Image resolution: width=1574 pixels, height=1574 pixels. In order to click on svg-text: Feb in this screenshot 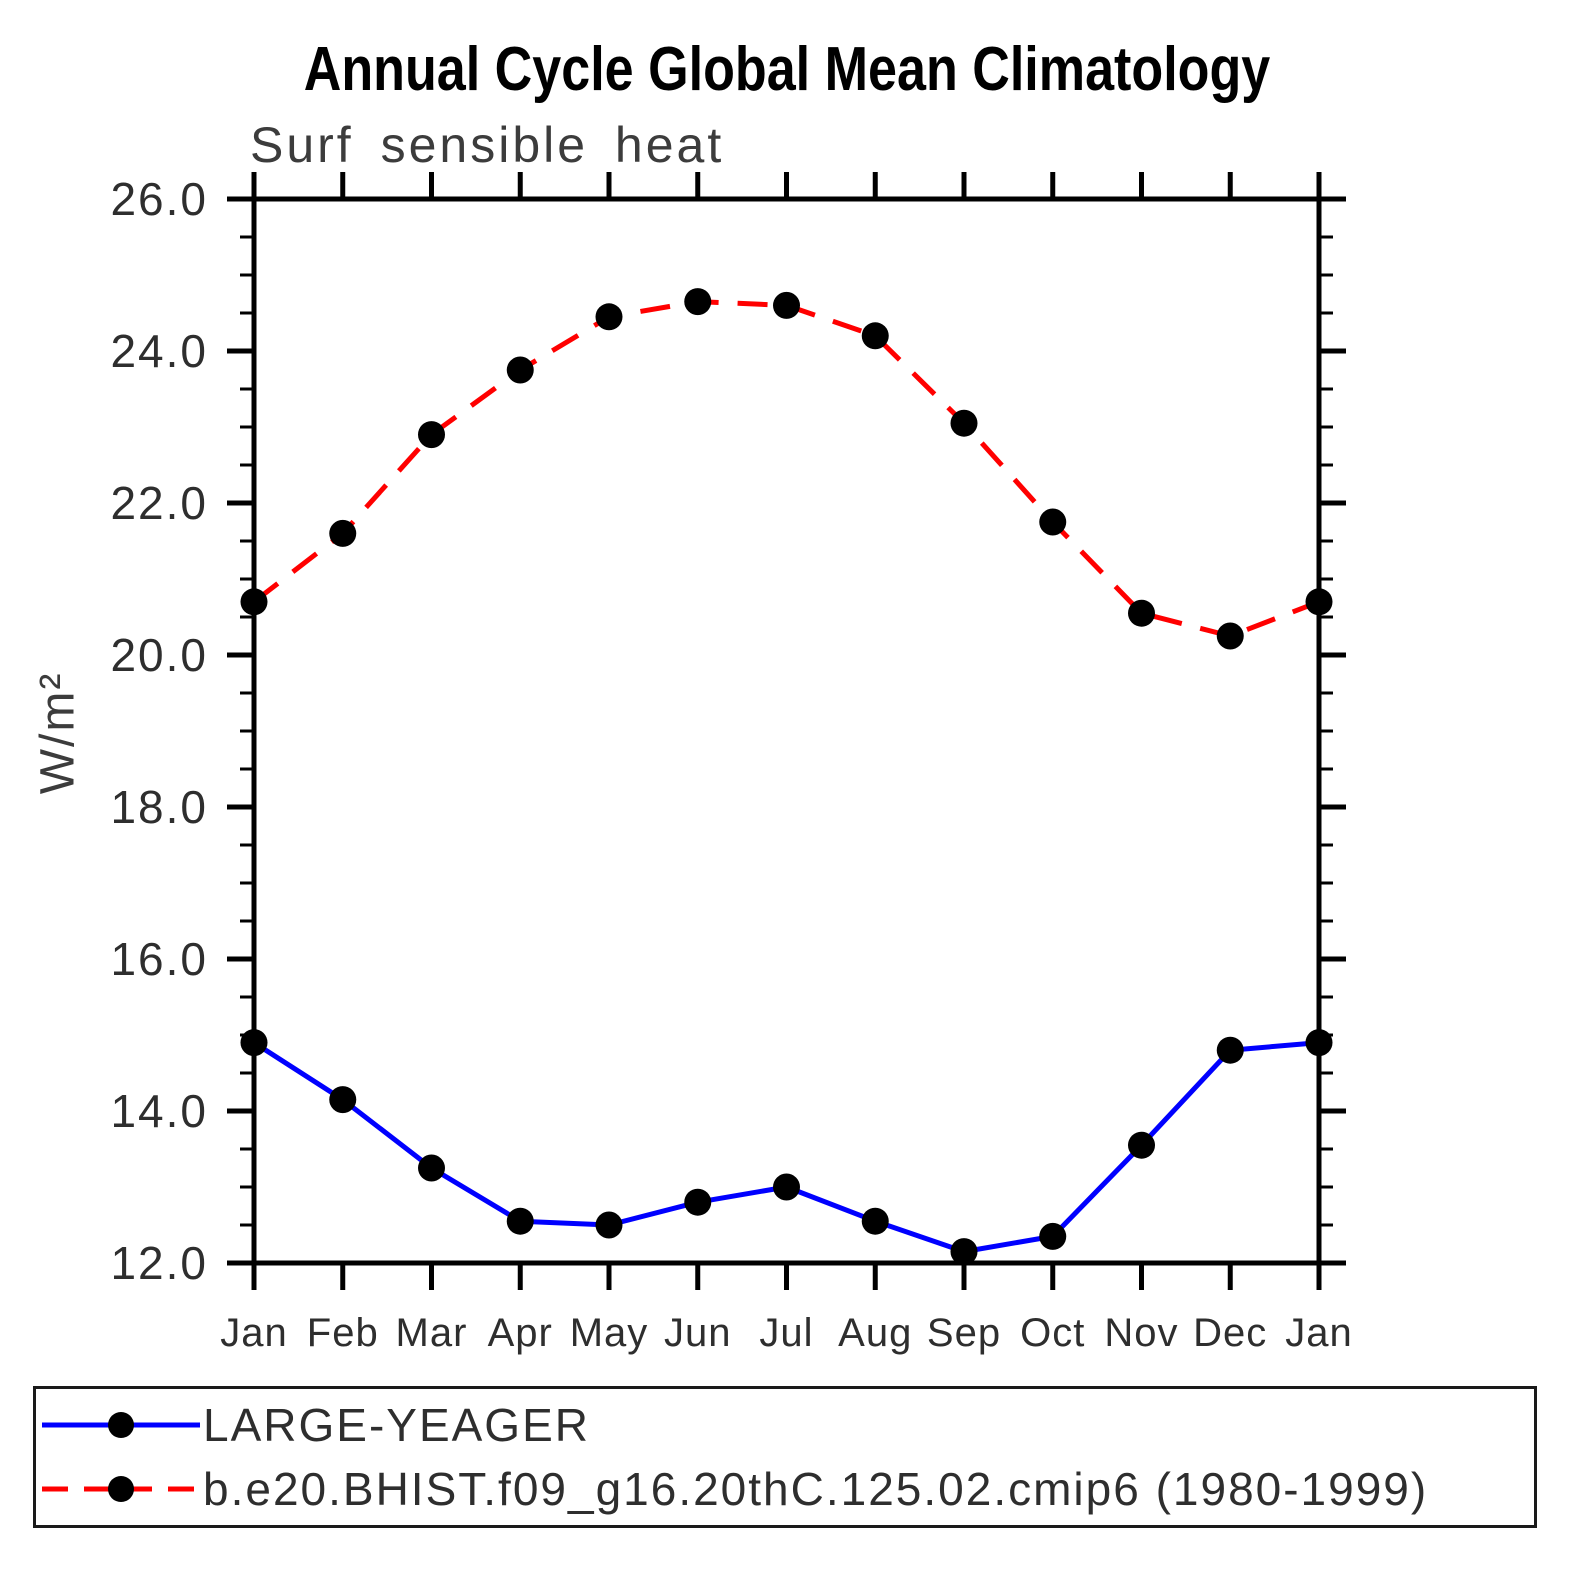, I will do `click(343, 1333)`.